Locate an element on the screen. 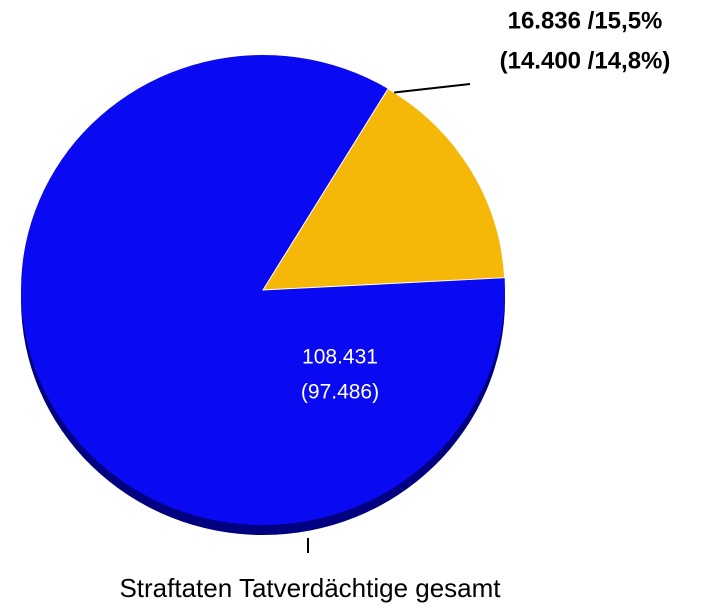  slice-label: 16.836 /15,5% is located at coordinates (585, 20).